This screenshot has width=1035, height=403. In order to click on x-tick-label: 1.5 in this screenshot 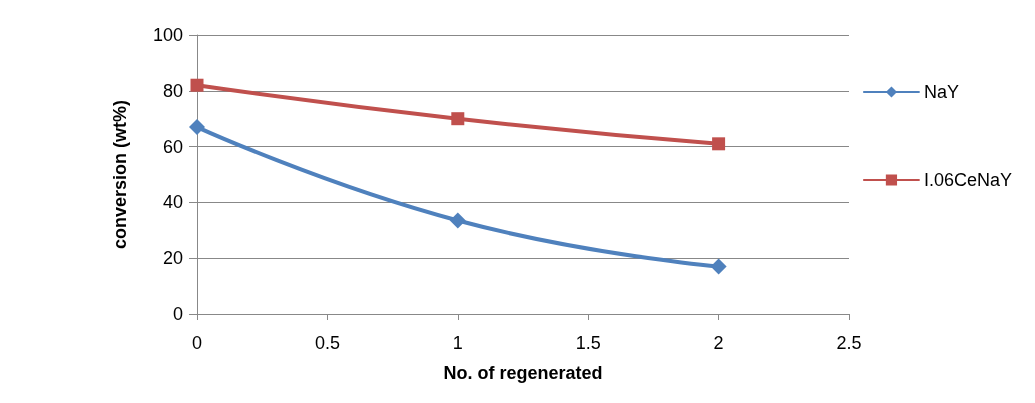, I will do `click(588, 343)`.